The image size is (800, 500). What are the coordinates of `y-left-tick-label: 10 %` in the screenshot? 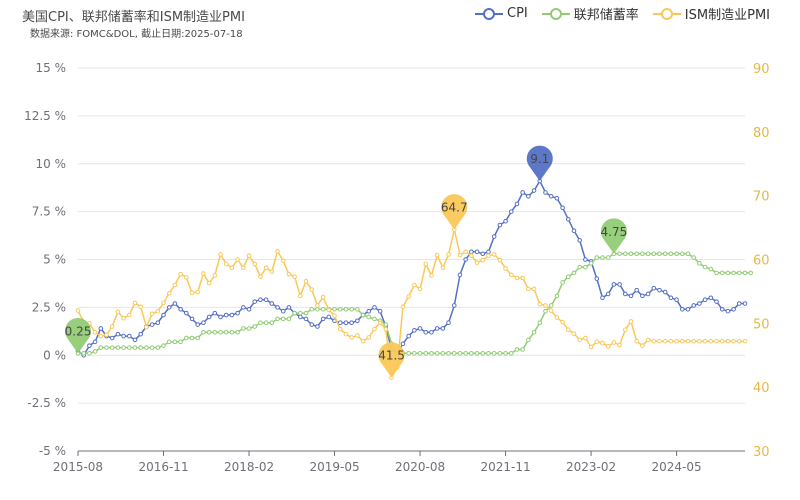 It's located at (51, 164).